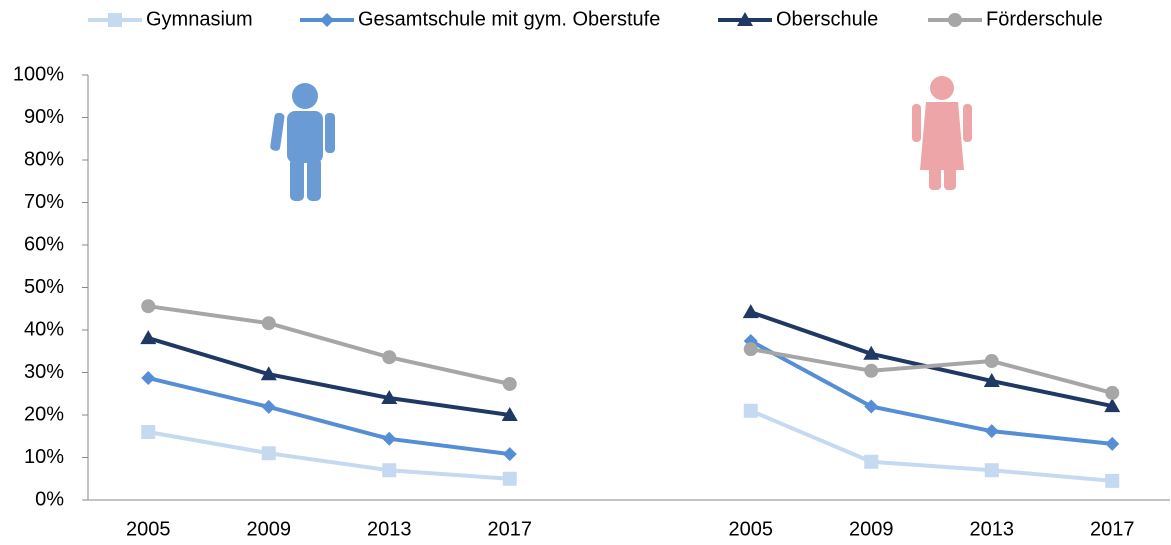  I want to click on y-tick-label: 90%, so click(44, 117).